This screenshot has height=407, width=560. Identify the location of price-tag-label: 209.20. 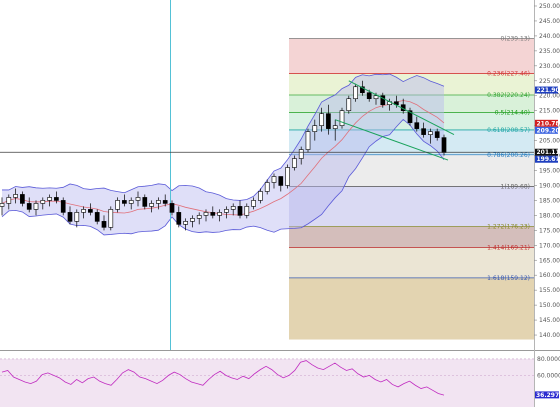
(548, 130).